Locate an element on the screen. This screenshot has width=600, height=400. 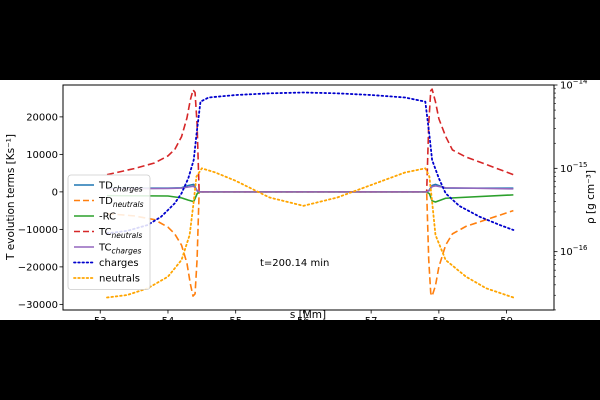
y-axis-label-right: ρ [g cm⁻³] is located at coordinates (591, 197).